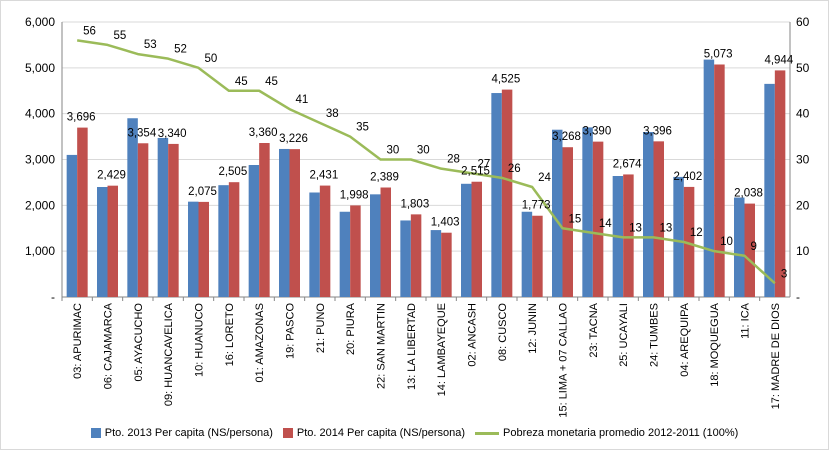 The image size is (829, 450). Describe the element at coordinates (384, 178) in the screenshot. I see `bar-2014-data-label: 2,389` at that location.